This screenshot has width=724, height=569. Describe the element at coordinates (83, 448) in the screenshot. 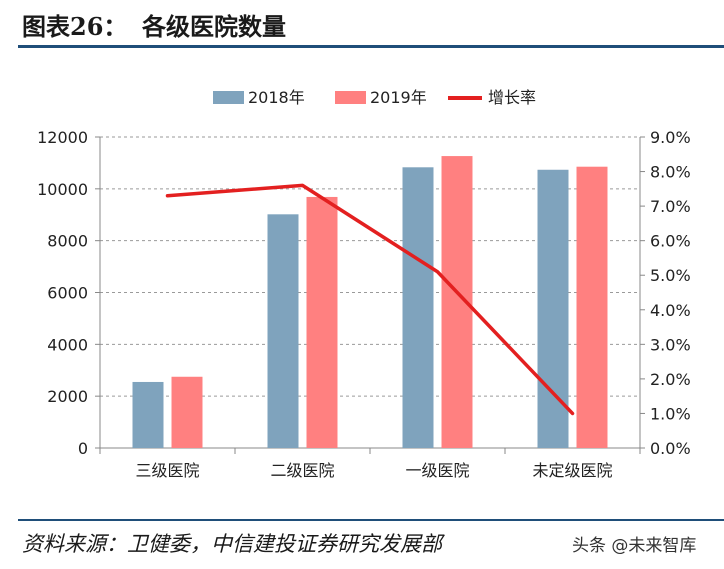

I see `y-left-tick-label: 0` at that location.